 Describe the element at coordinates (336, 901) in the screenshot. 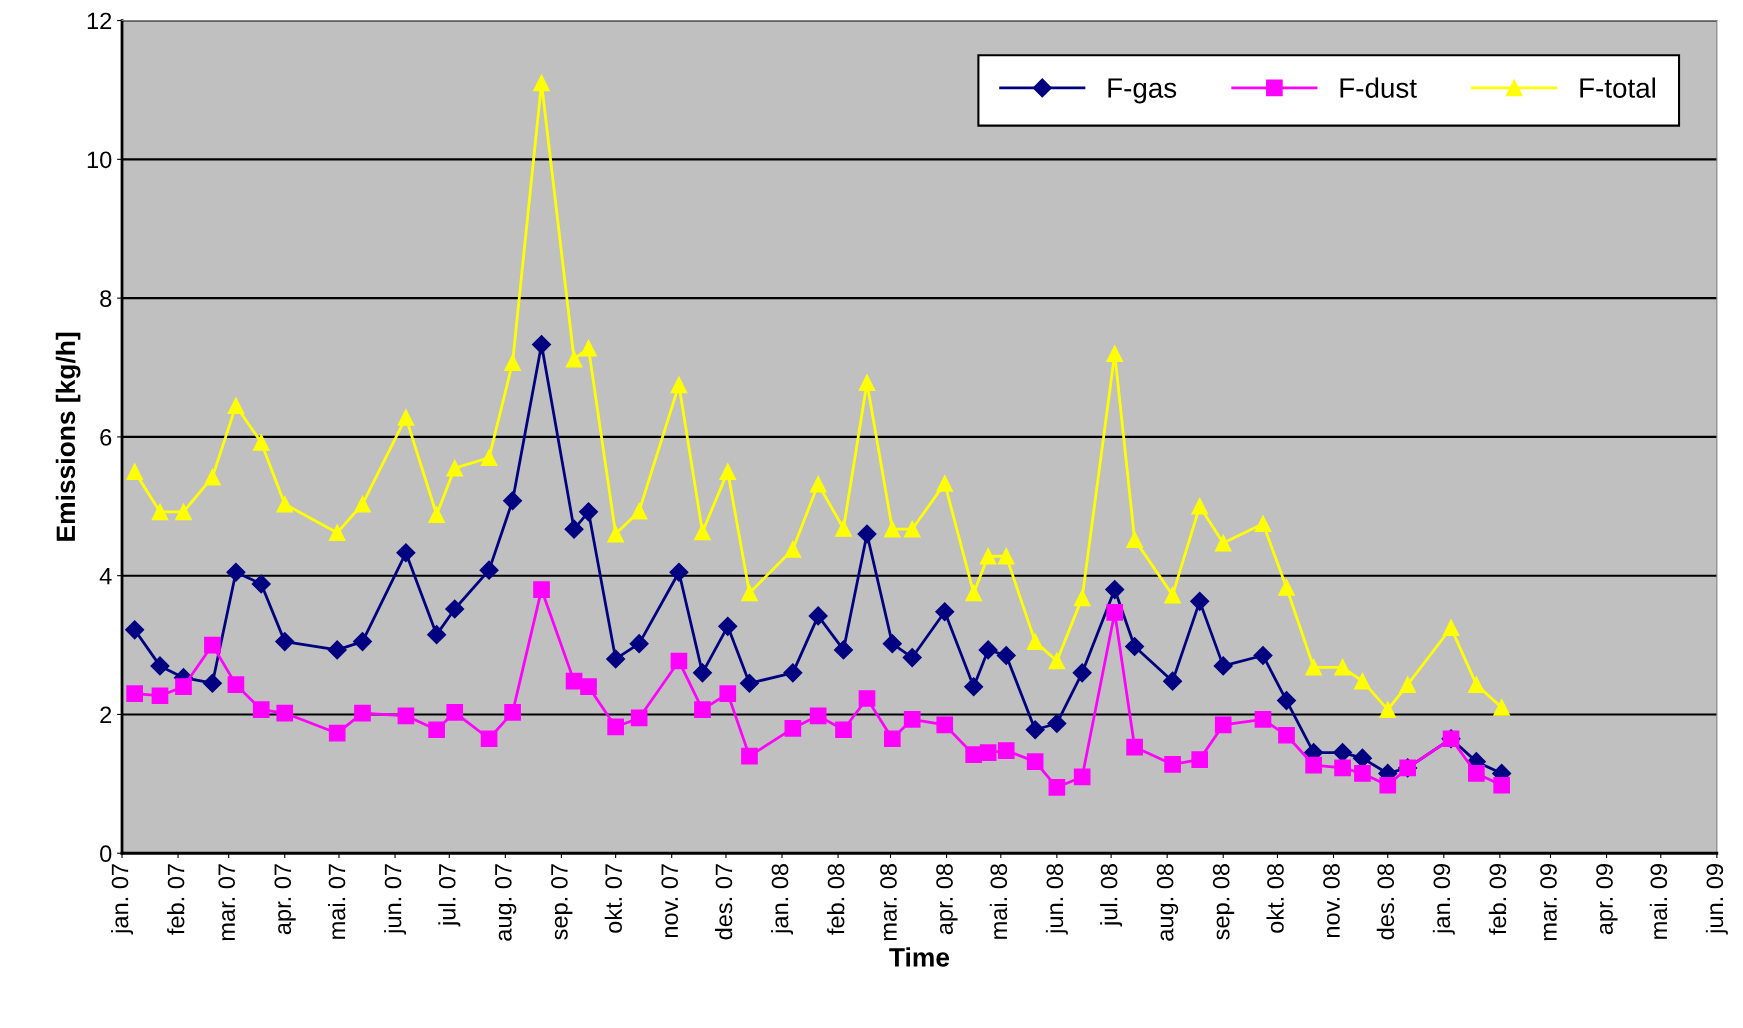

I see `x-tick-label: mai. 07` at that location.